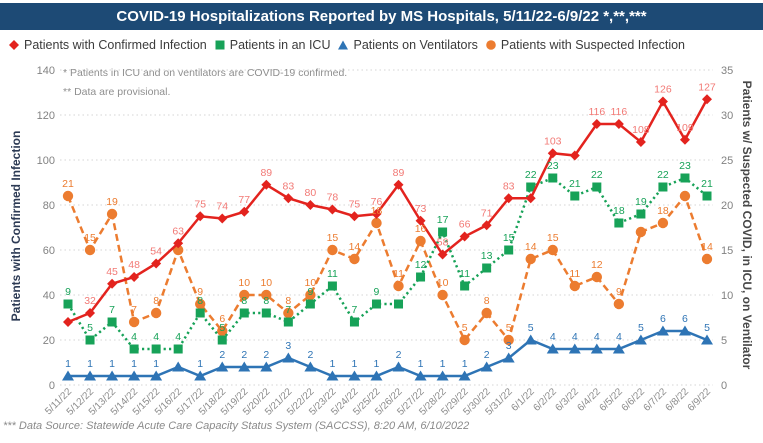 The width and height of the screenshot is (763, 443). What do you see at coordinates (421, 209) in the screenshot?
I see `data-point-label: 73` at bounding box center [421, 209].